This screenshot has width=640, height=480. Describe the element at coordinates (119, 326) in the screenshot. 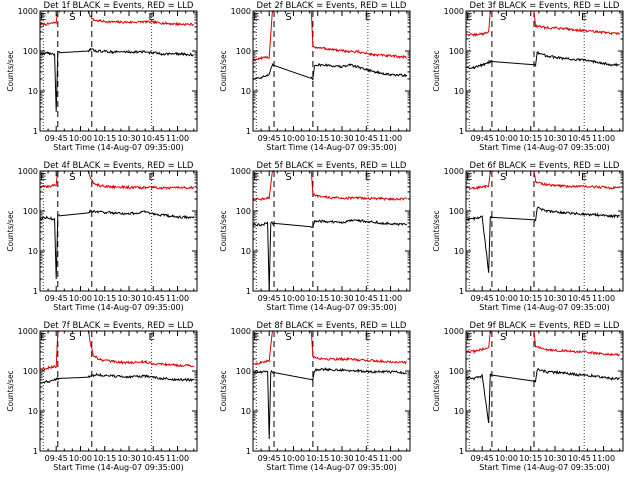

I see `chart-title: Det 7f BLACK = Events, RED = LLD` at that location.